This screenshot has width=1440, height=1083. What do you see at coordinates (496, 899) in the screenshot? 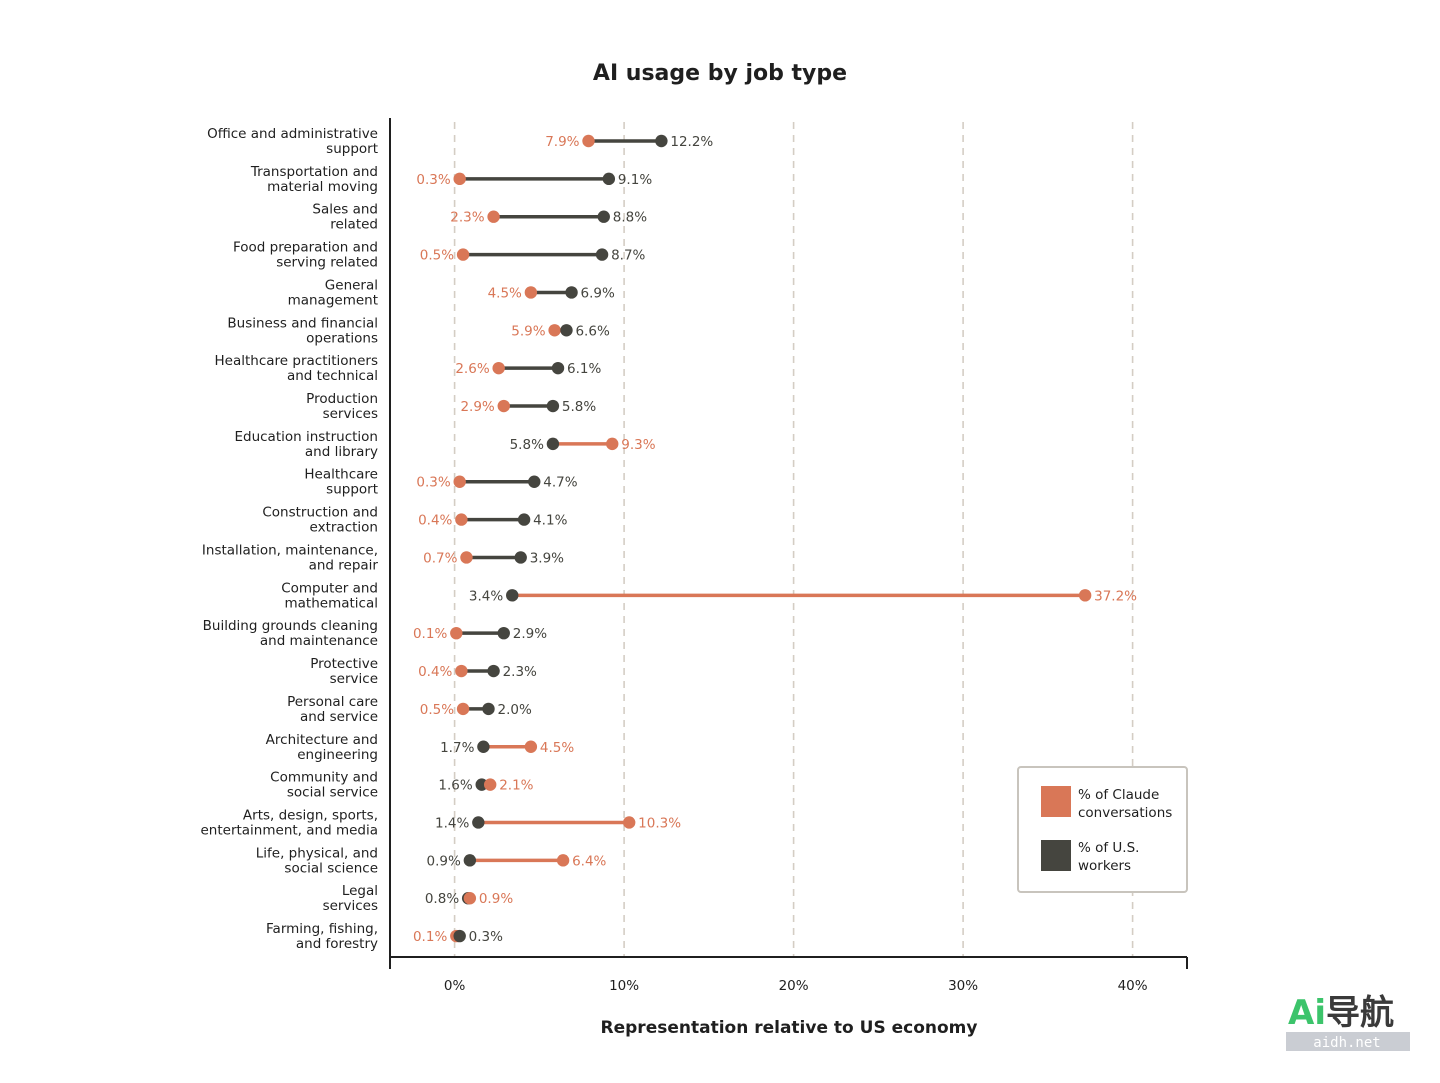
I see `claude-value-label: 0.9%` at bounding box center [496, 899].